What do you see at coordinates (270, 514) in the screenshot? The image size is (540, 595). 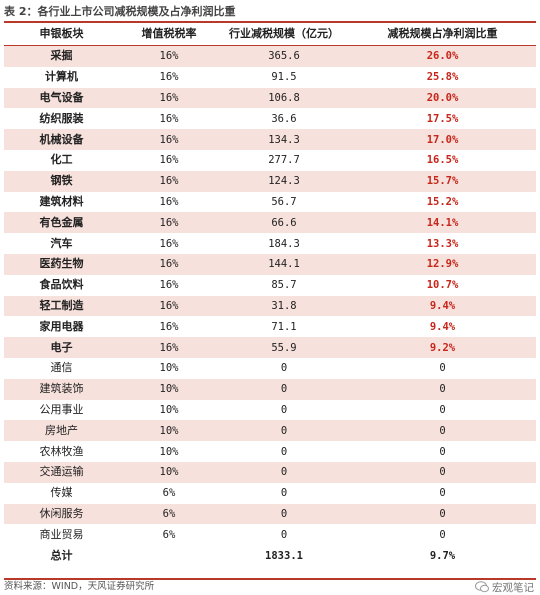 I see `table-row: 休闲服务 6% 0 0` at bounding box center [270, 514].